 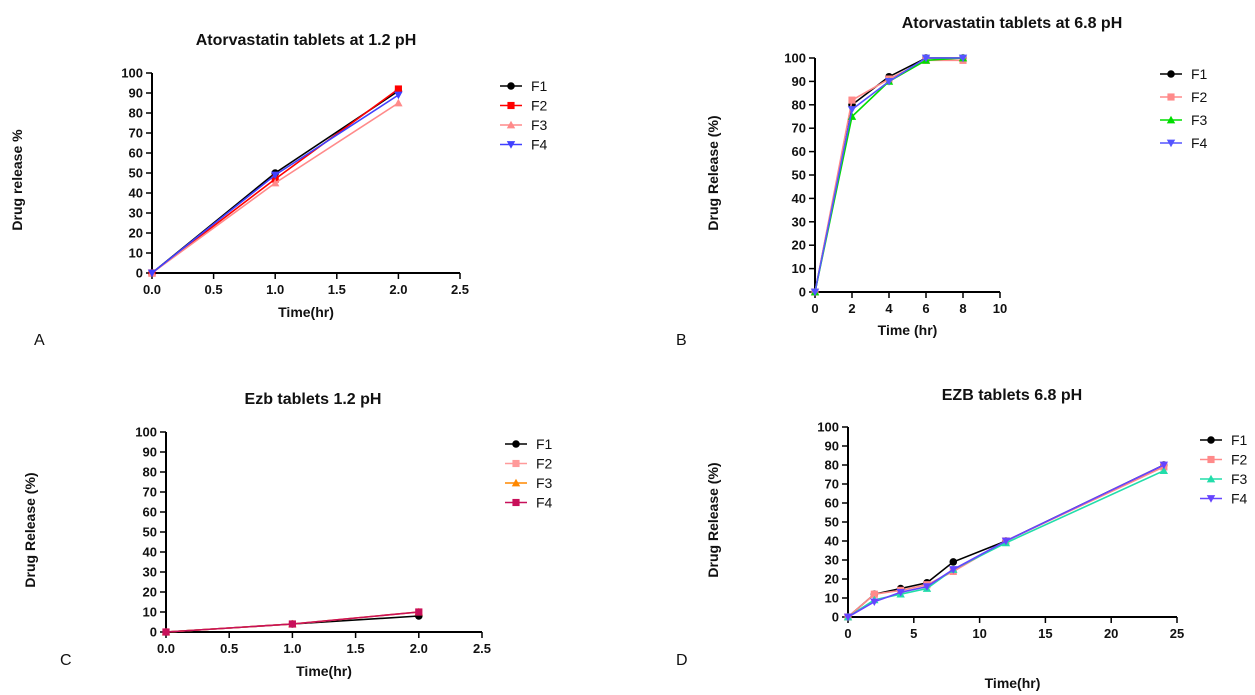 What do you see at coordinates (306, 40) in the screenshot?
I see `chart-title: Atorvastatin tablets at 1.2 pH` at bounding box center [306, 40].